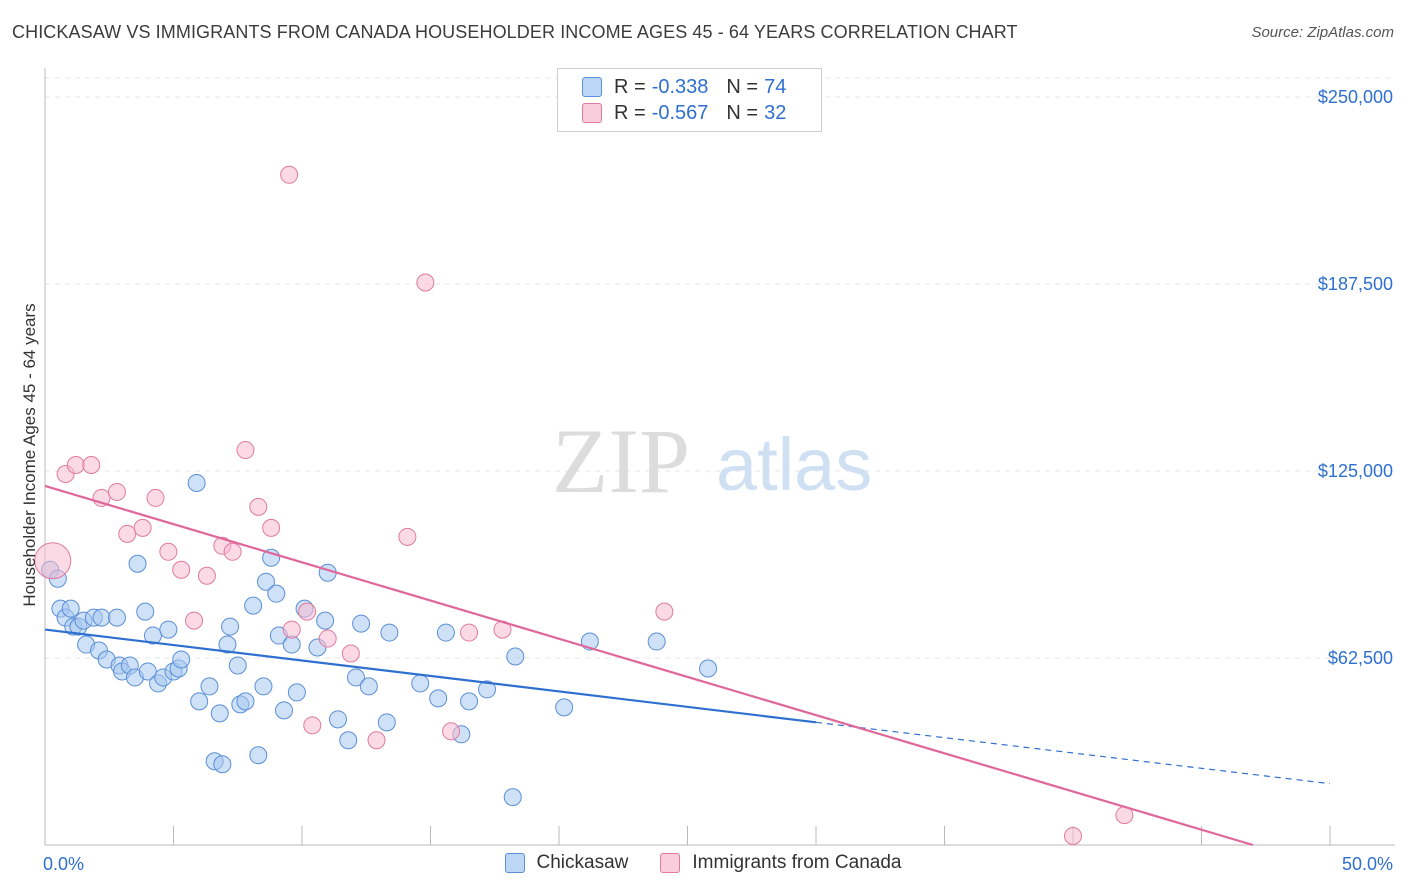 This screenshot has height=892, width=1406. Describe the element at coordinates (63, 864) in the screenshot. I see `x-tick-label-0: 0.0%` at that location.